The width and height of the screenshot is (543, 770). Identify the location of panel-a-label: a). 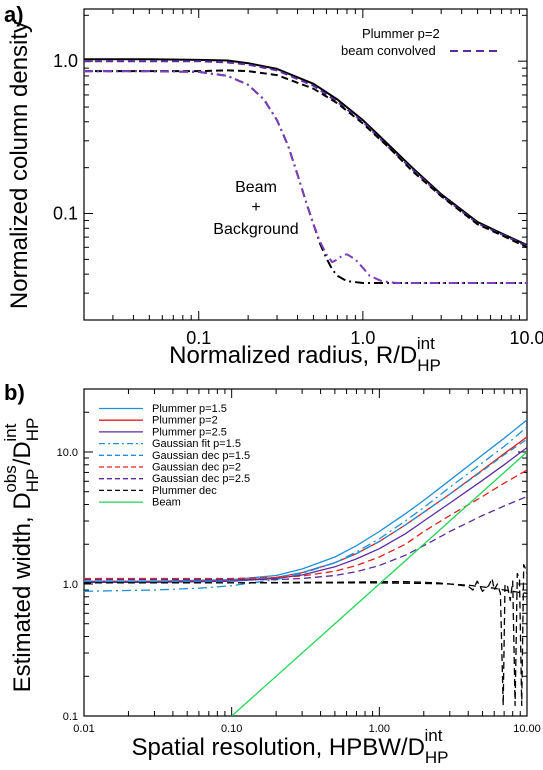
(14, 14).